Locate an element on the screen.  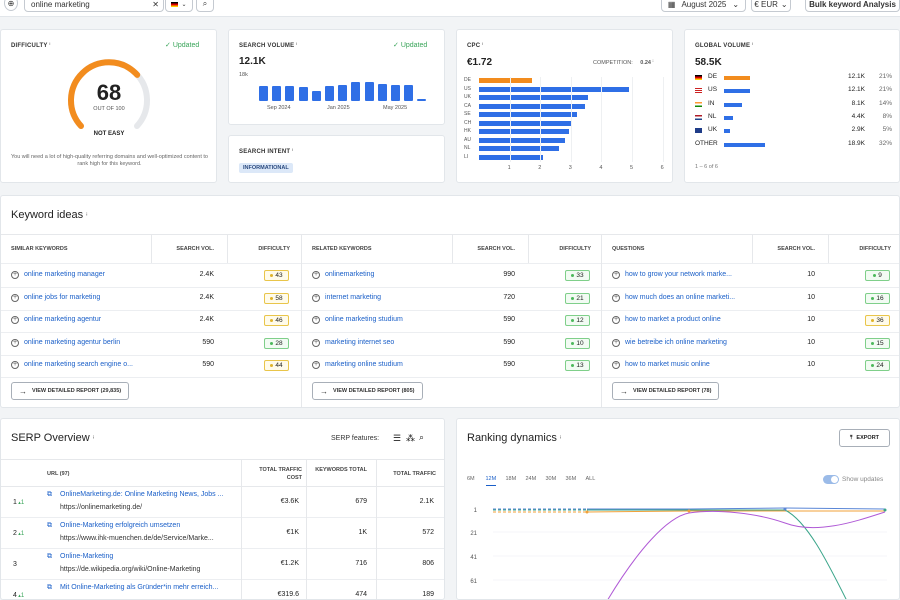
network-icon: ⁂ is located at coordinates (410, 438).